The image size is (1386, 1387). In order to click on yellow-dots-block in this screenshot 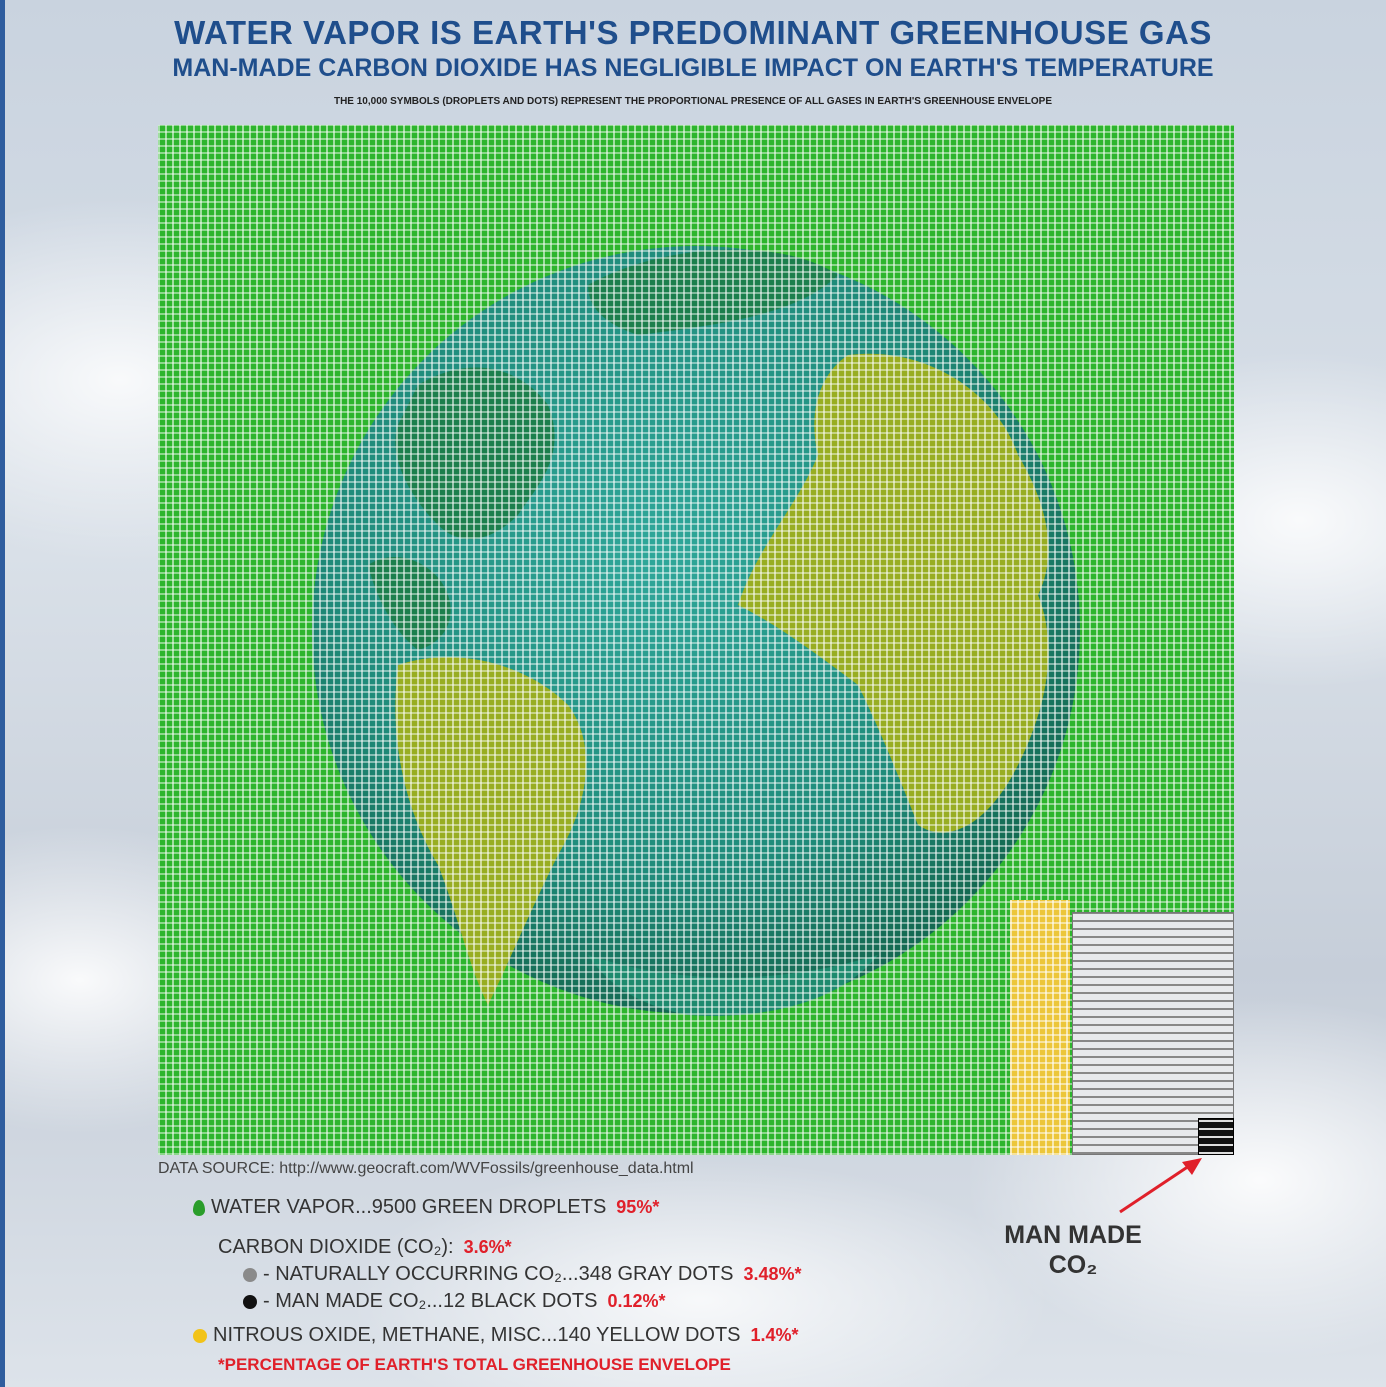, I will do `click(1040, 1027)`.